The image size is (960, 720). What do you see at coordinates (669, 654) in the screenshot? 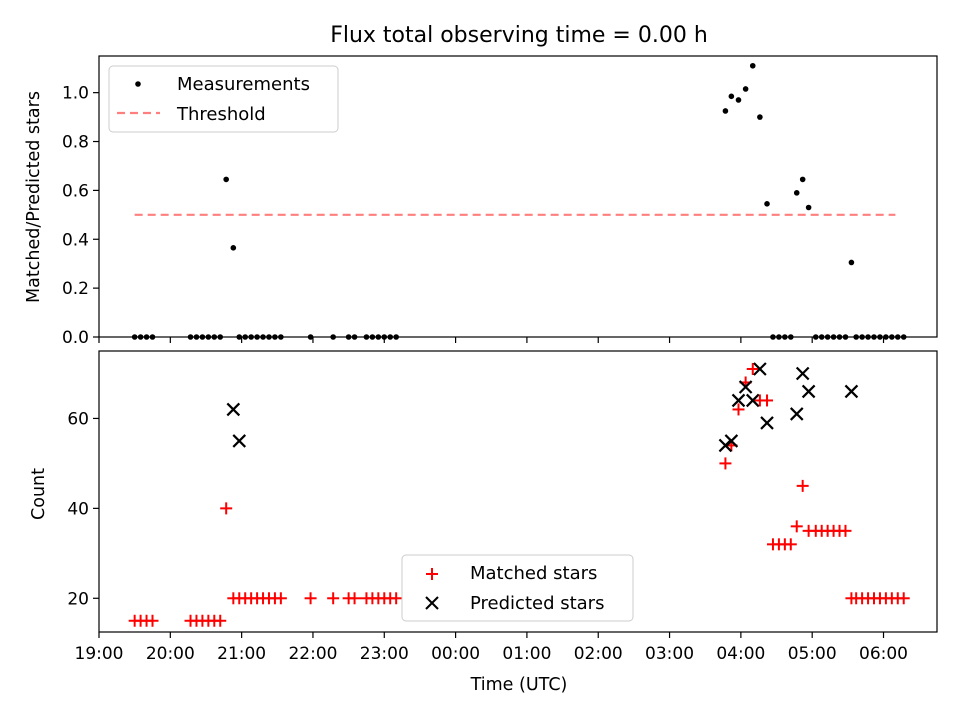
I see `x-tick-label: 03:00` at bounding box center [669, 654].